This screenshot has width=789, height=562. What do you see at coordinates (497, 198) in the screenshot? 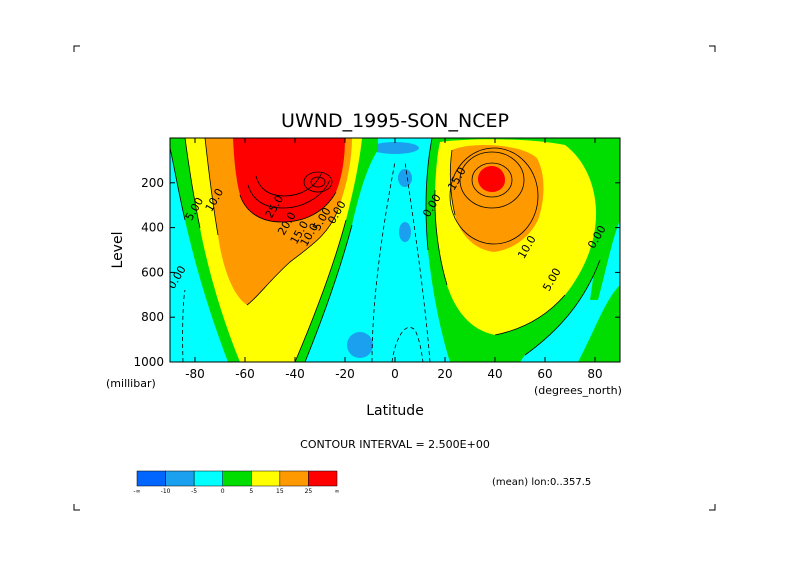
I see `nh-jet-band-orange` at bounding box center [497, 198].